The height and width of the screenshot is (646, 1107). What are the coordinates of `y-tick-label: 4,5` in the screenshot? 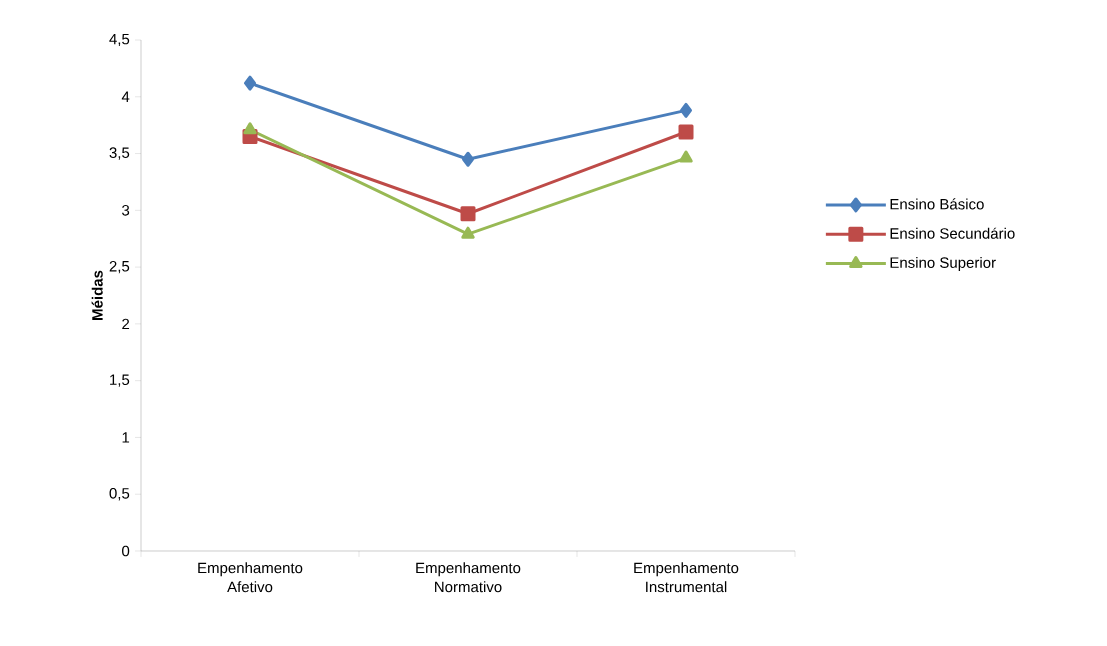 It's located at (119, 40).